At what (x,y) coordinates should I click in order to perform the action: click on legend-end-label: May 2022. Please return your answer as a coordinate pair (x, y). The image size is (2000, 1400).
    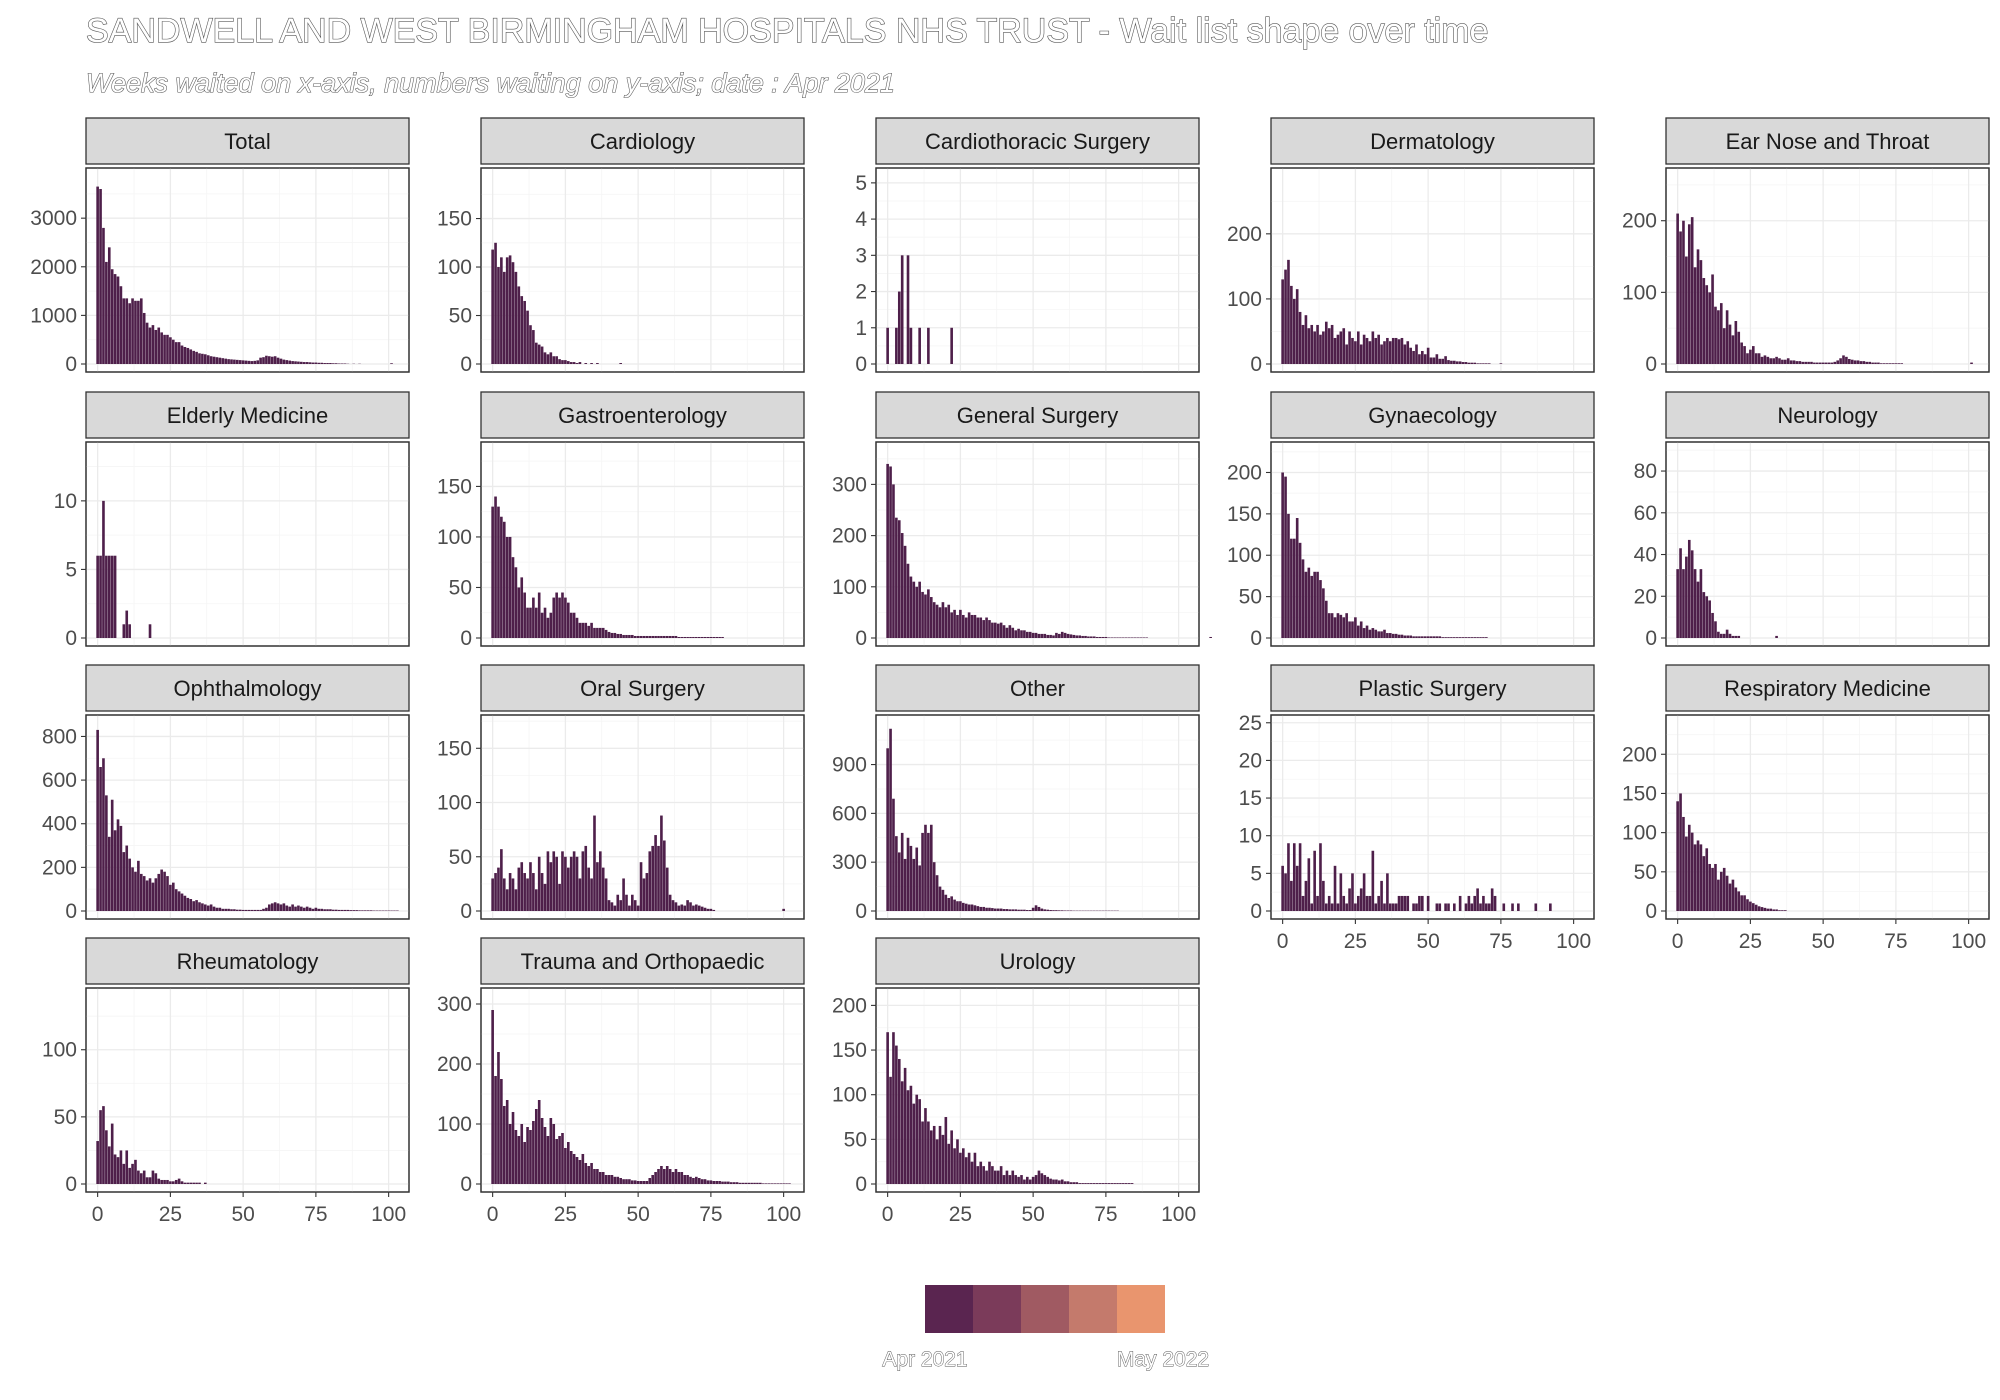
    Looking at the image, I should click on (1163, 1359).